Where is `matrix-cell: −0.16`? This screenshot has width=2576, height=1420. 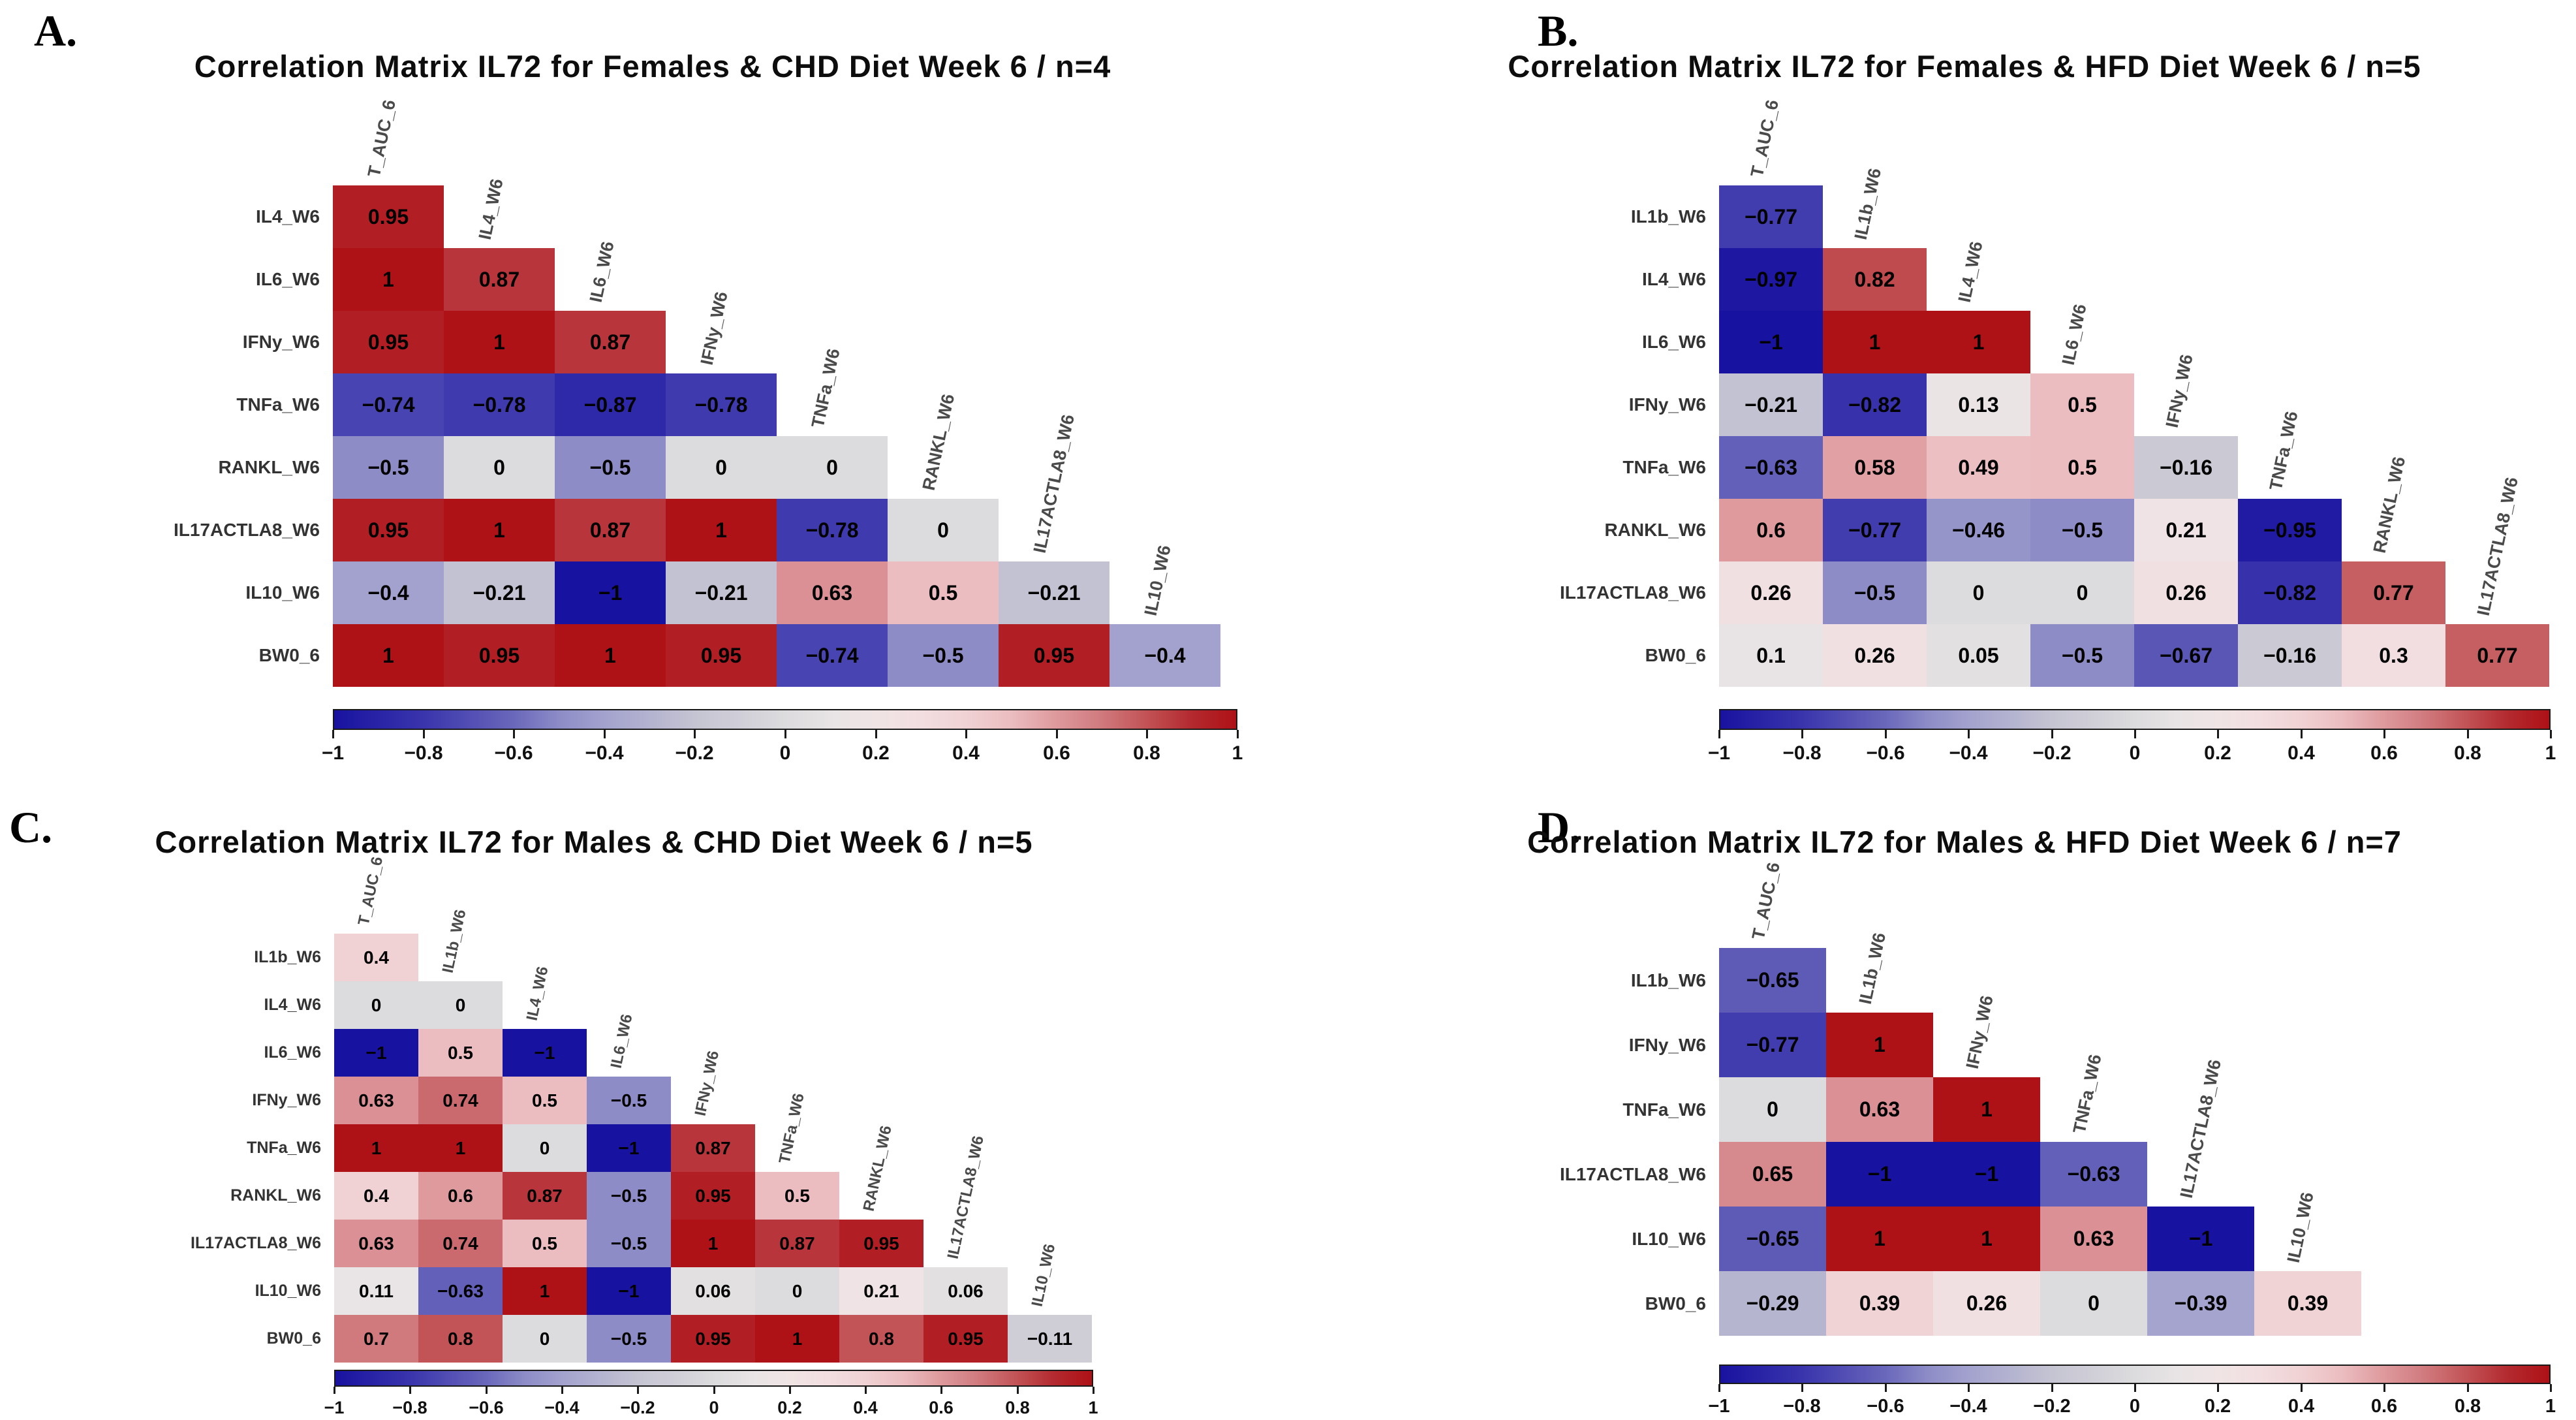
matrix-cell: −0.16 is located at coordinates (2290, 656).